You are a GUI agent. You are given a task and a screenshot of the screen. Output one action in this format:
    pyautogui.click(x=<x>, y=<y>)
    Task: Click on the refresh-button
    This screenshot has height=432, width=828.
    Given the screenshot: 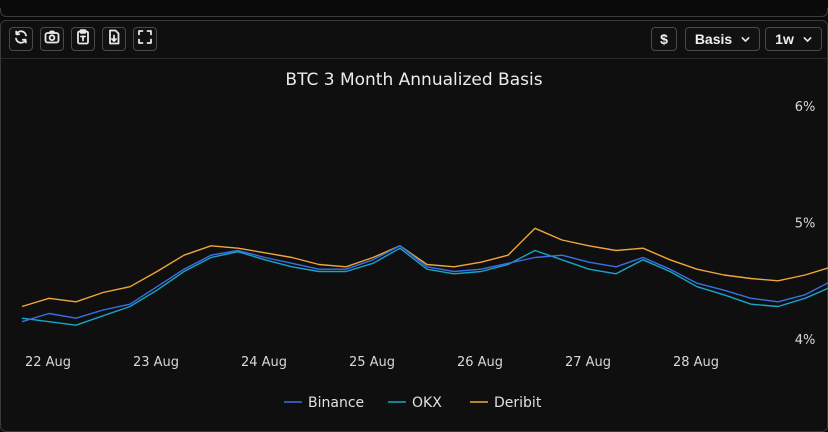 What is the action you would take?
    pyautogui.click(x=21, y=39)
    